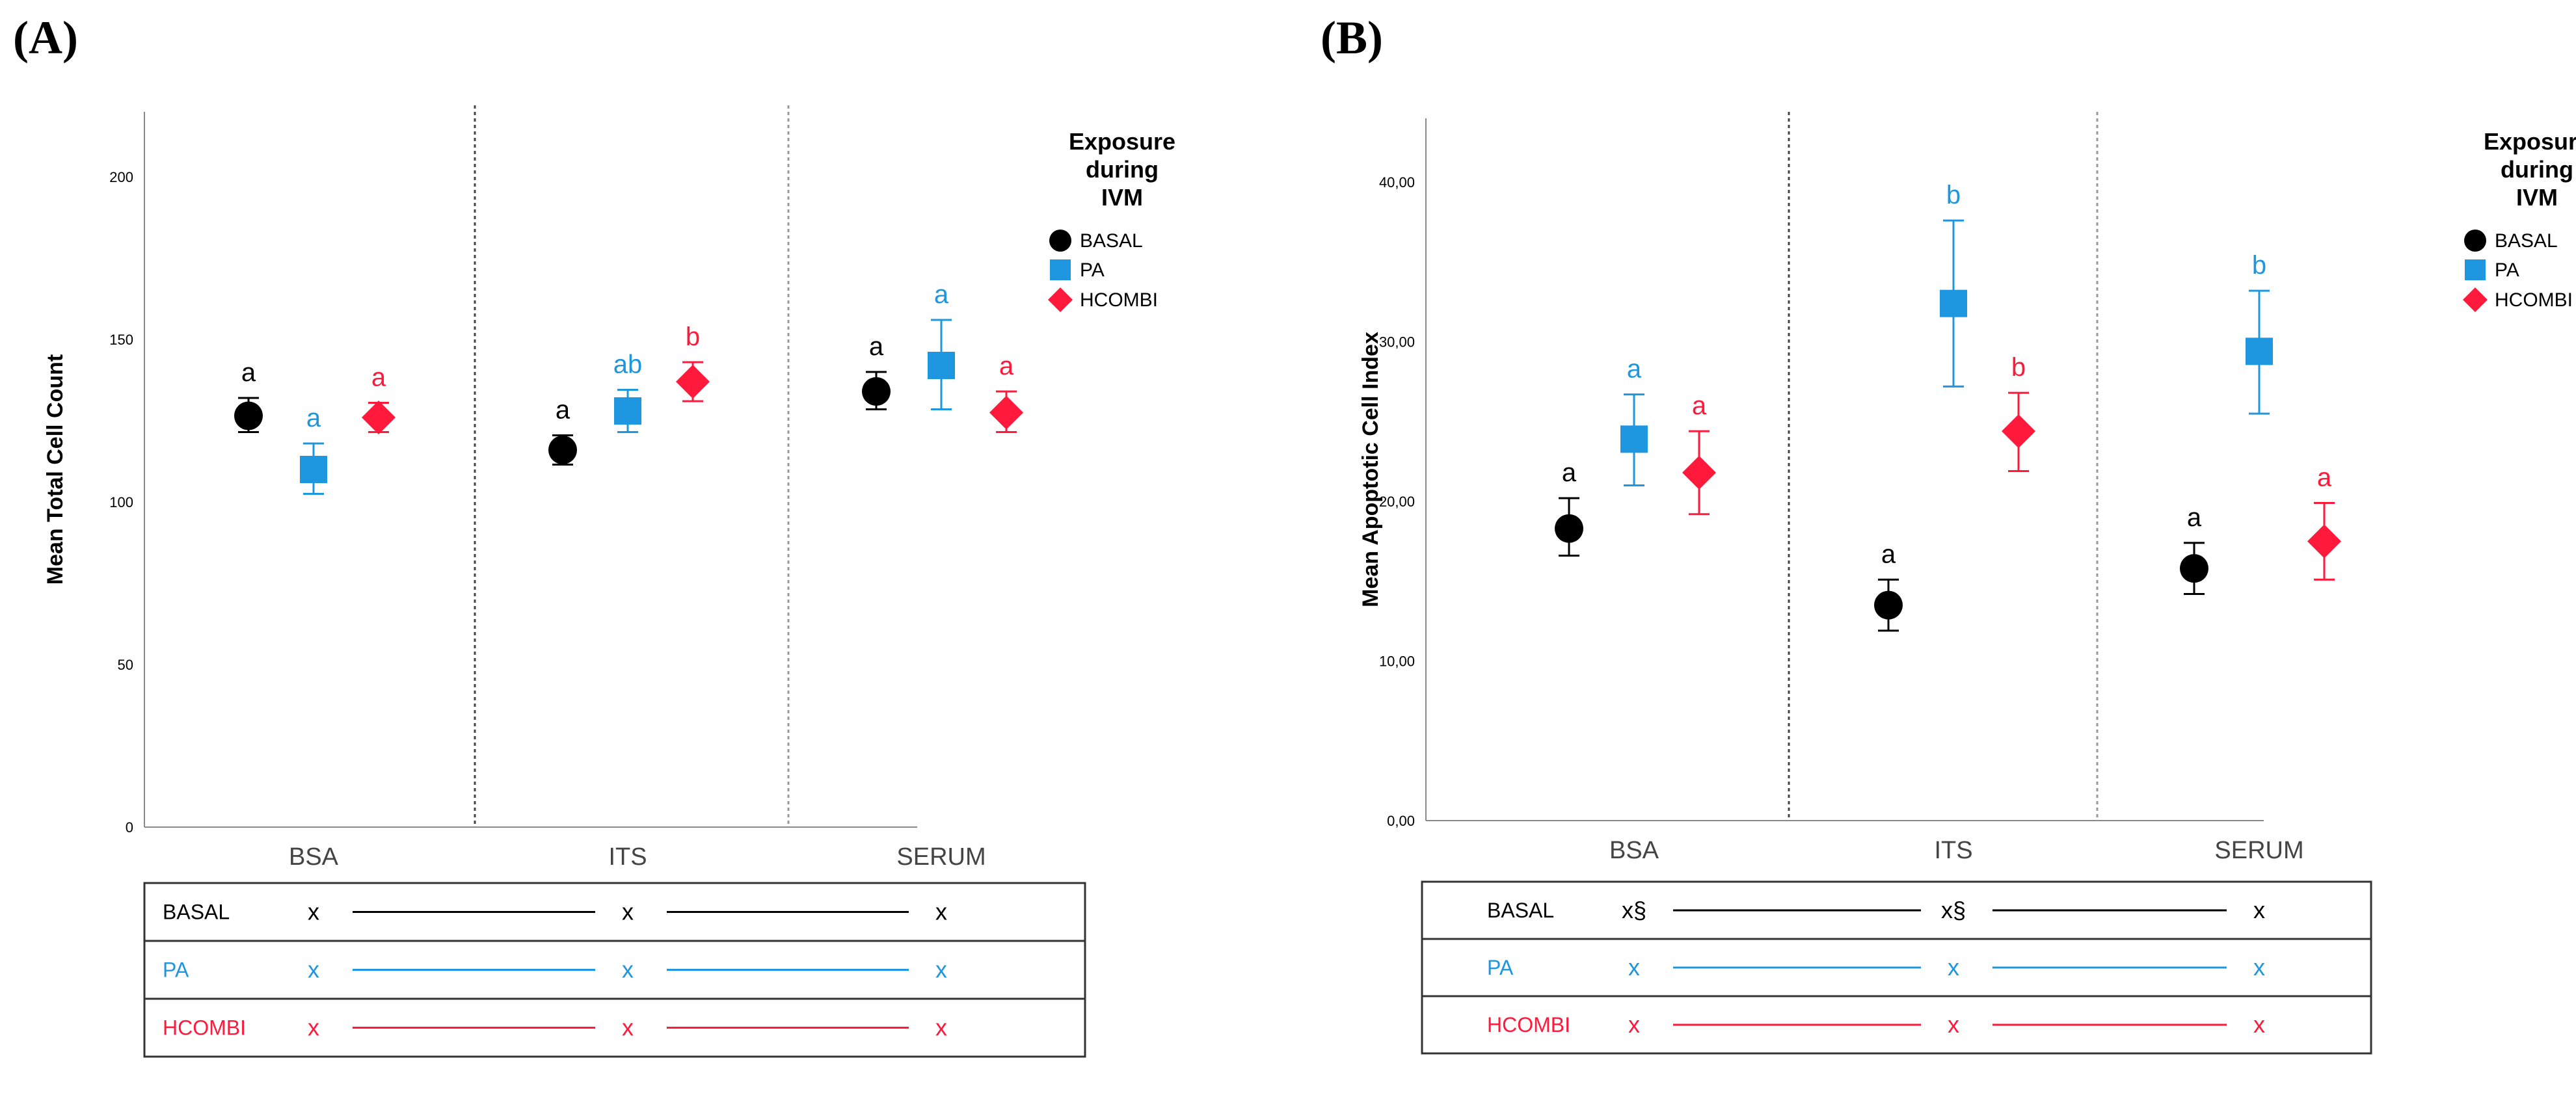 This screenshot has width=2576, height=1095. Describe the element at coordinates (1397, 182) in the screenshot. I see `y-tick-label: 40,00` at that location.